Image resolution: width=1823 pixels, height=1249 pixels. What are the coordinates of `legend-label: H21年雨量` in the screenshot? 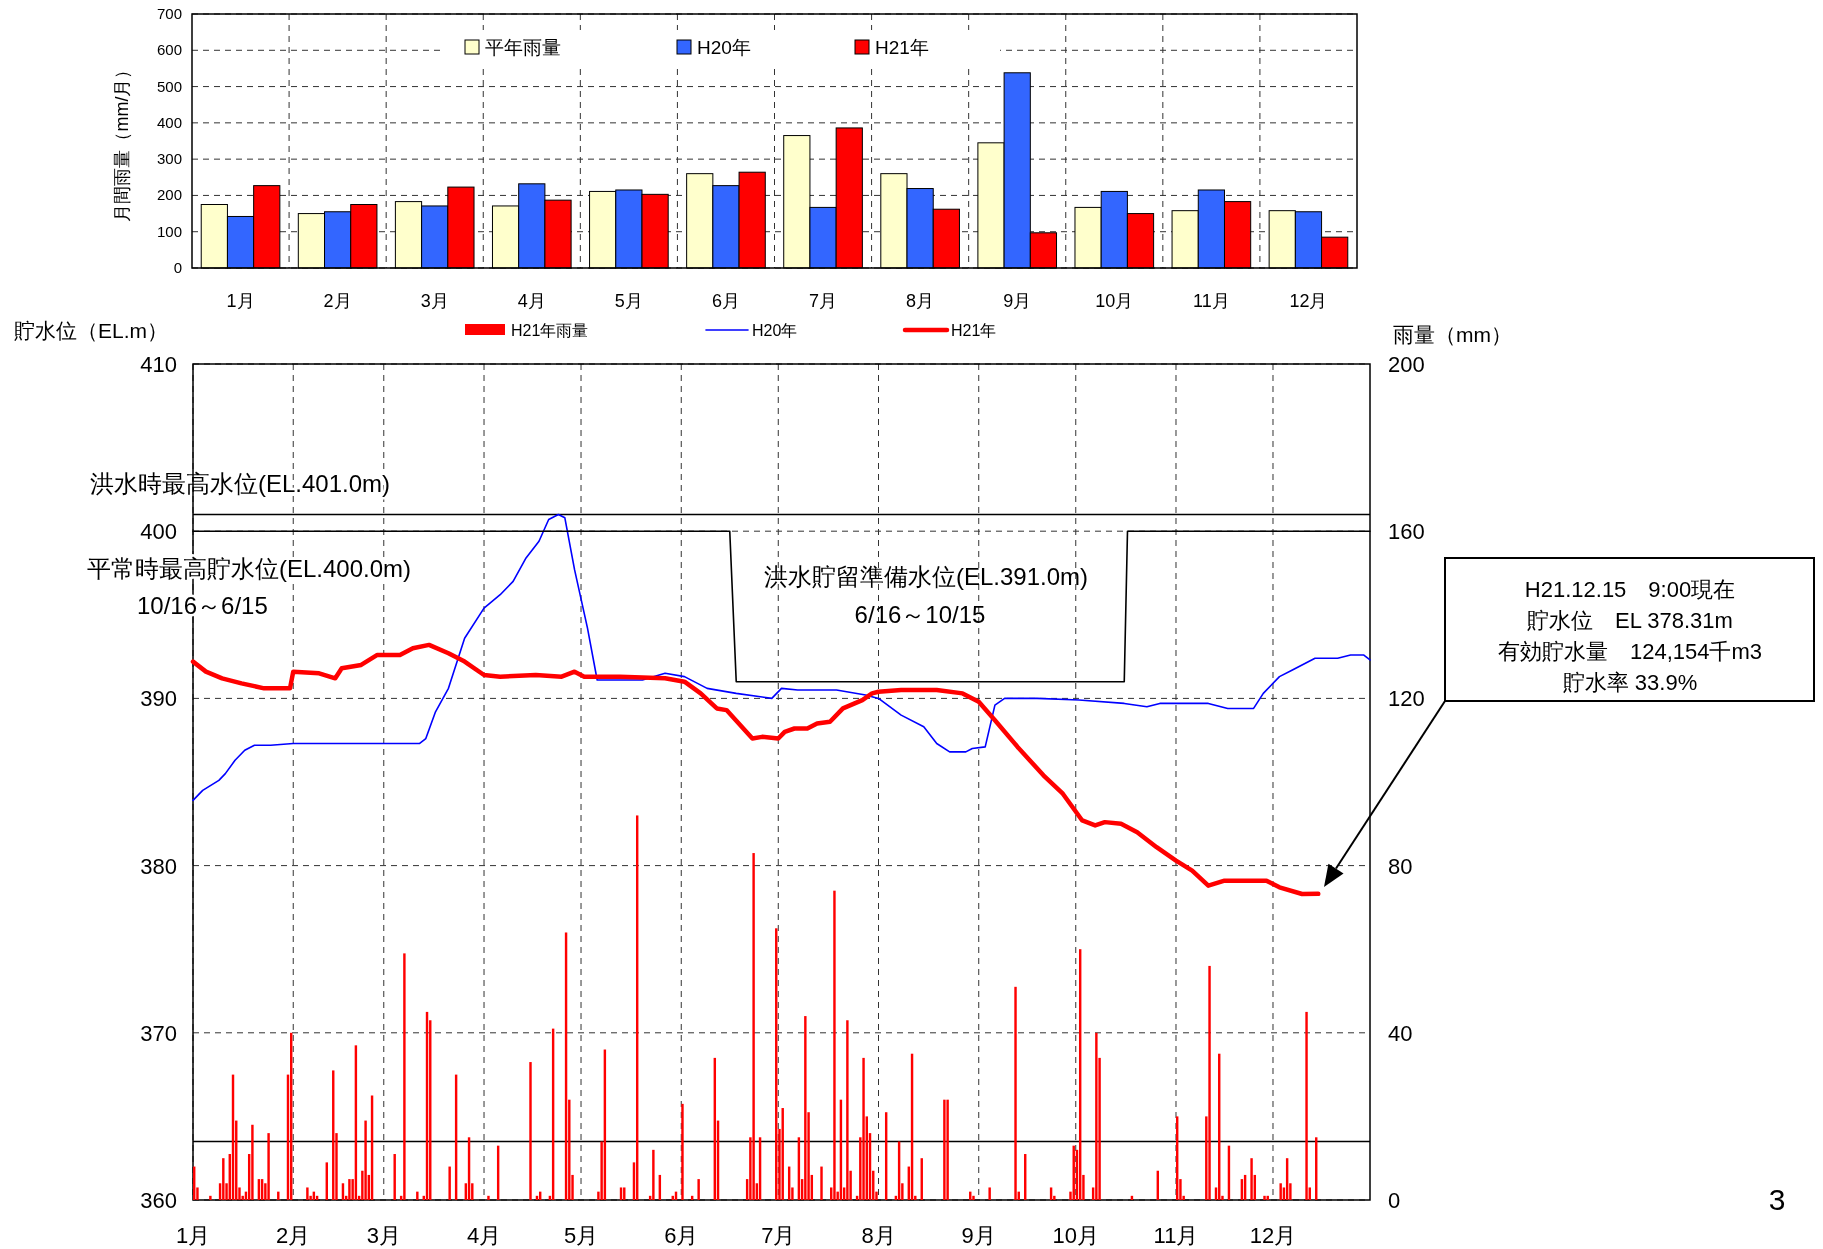 It's located at (550, 330).